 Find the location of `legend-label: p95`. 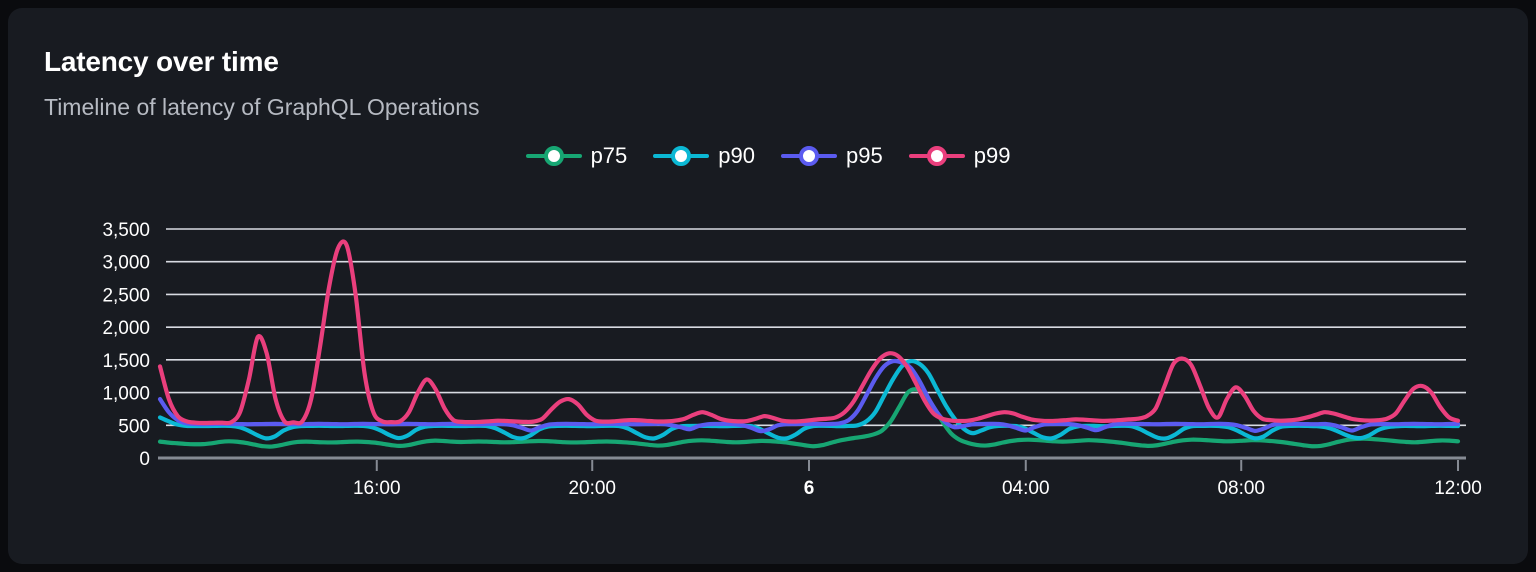

legend-label: p95 is located at coordinates (864, 155).